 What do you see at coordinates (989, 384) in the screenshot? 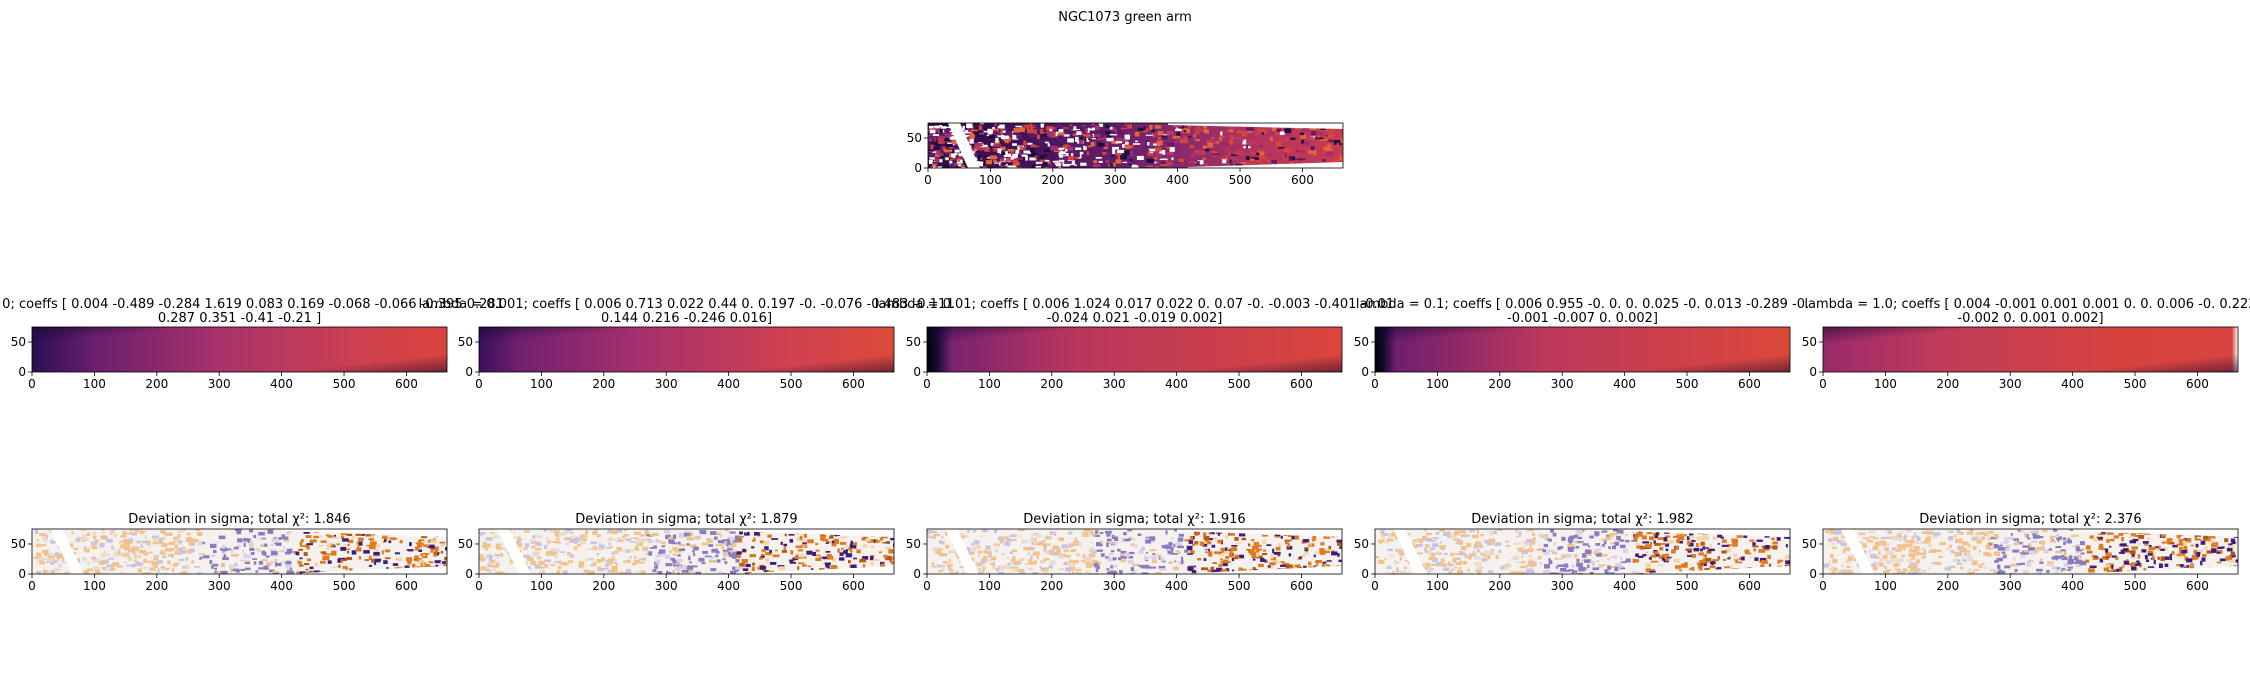
I see `x-tick-label: 100` at bounding box center [989, 384].